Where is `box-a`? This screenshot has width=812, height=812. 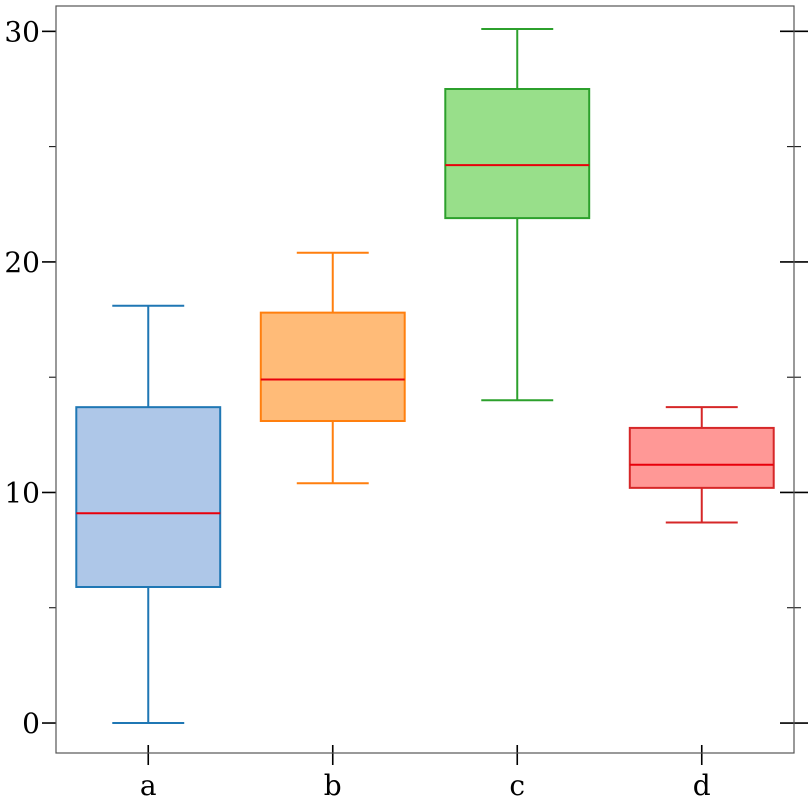
box-a is located at coordinates (148, 514).